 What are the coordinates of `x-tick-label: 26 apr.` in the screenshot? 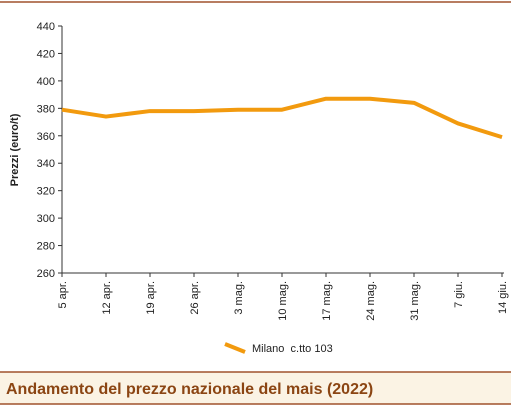 It's located at (195, 298).